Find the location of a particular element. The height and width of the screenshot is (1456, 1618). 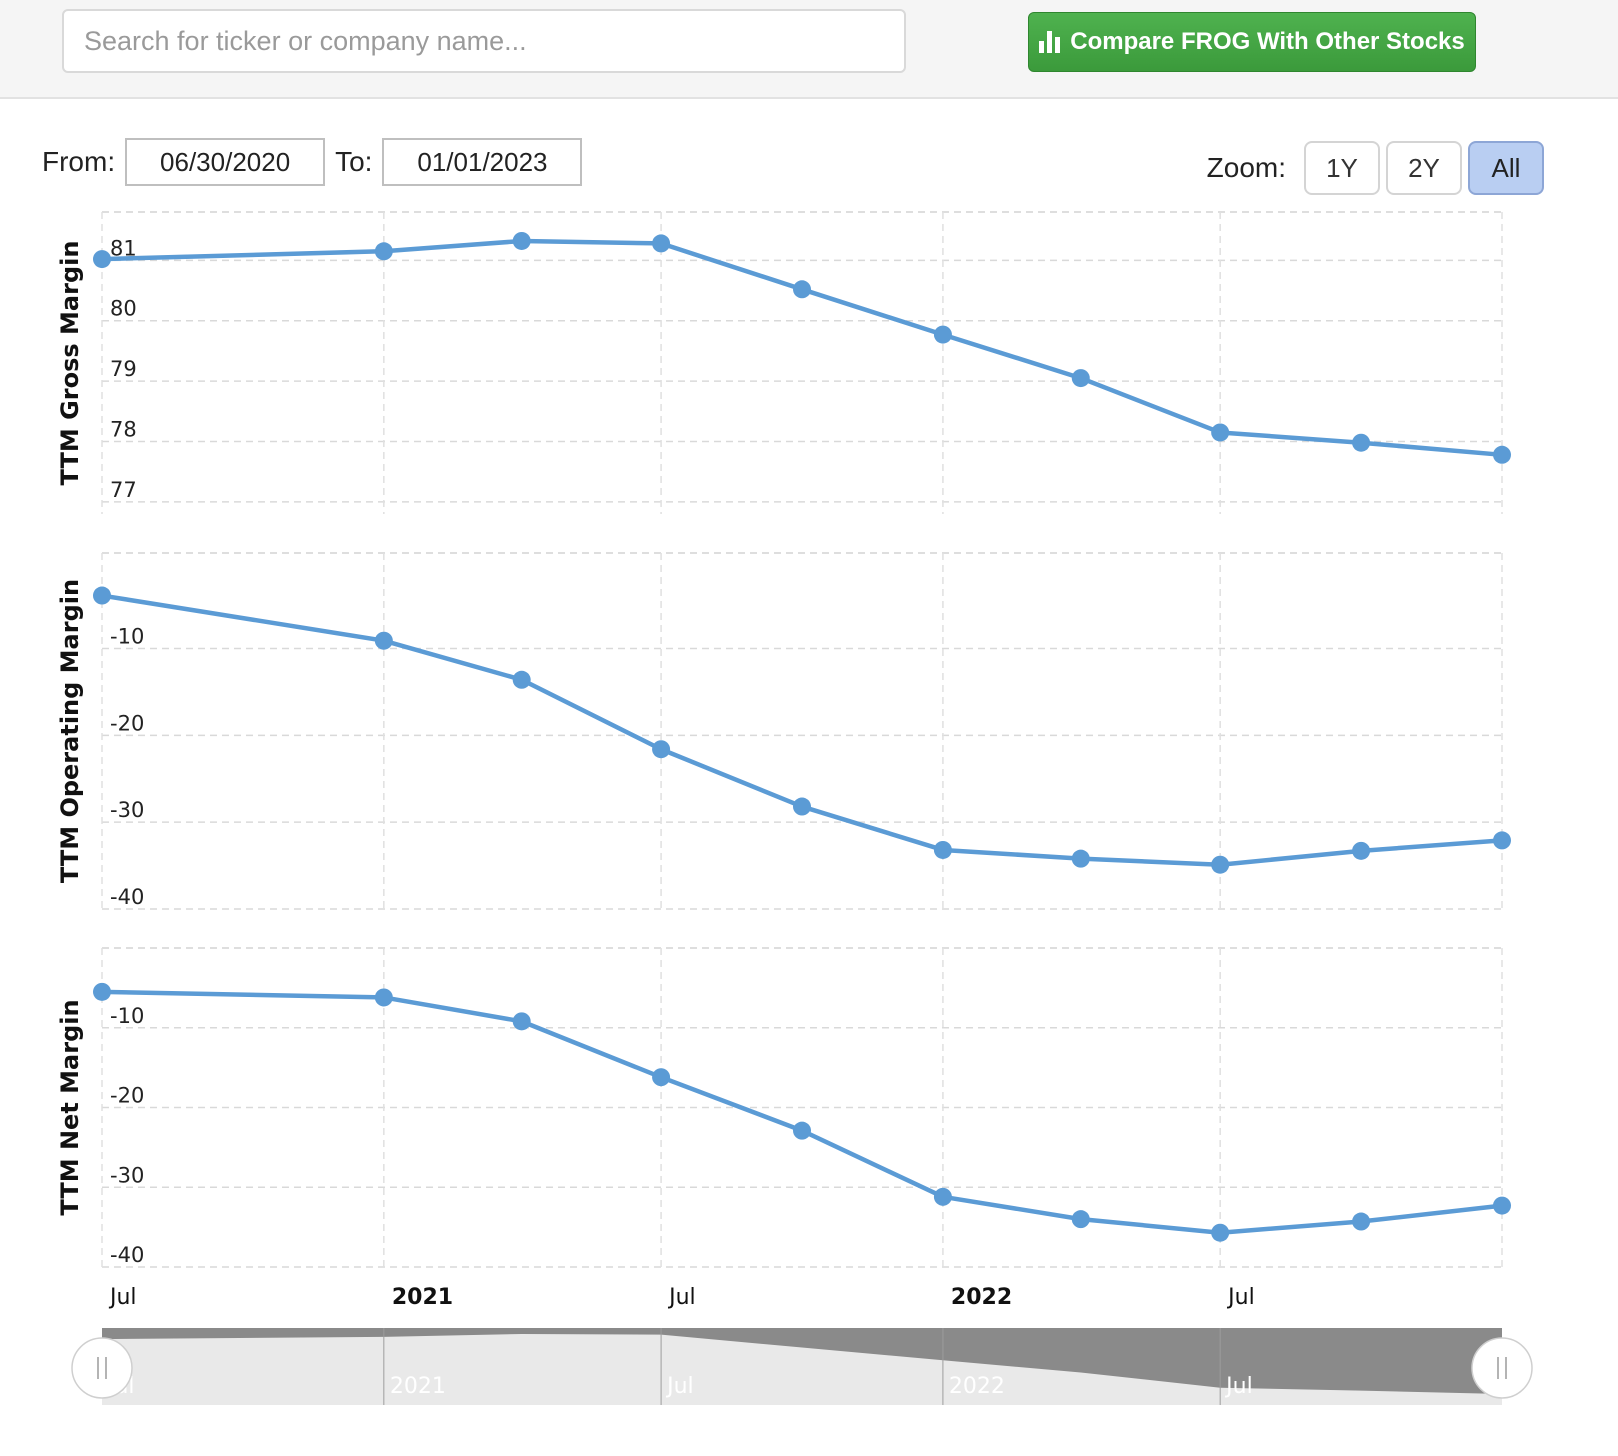

to-label: To: is located at coordinates (354, 161).